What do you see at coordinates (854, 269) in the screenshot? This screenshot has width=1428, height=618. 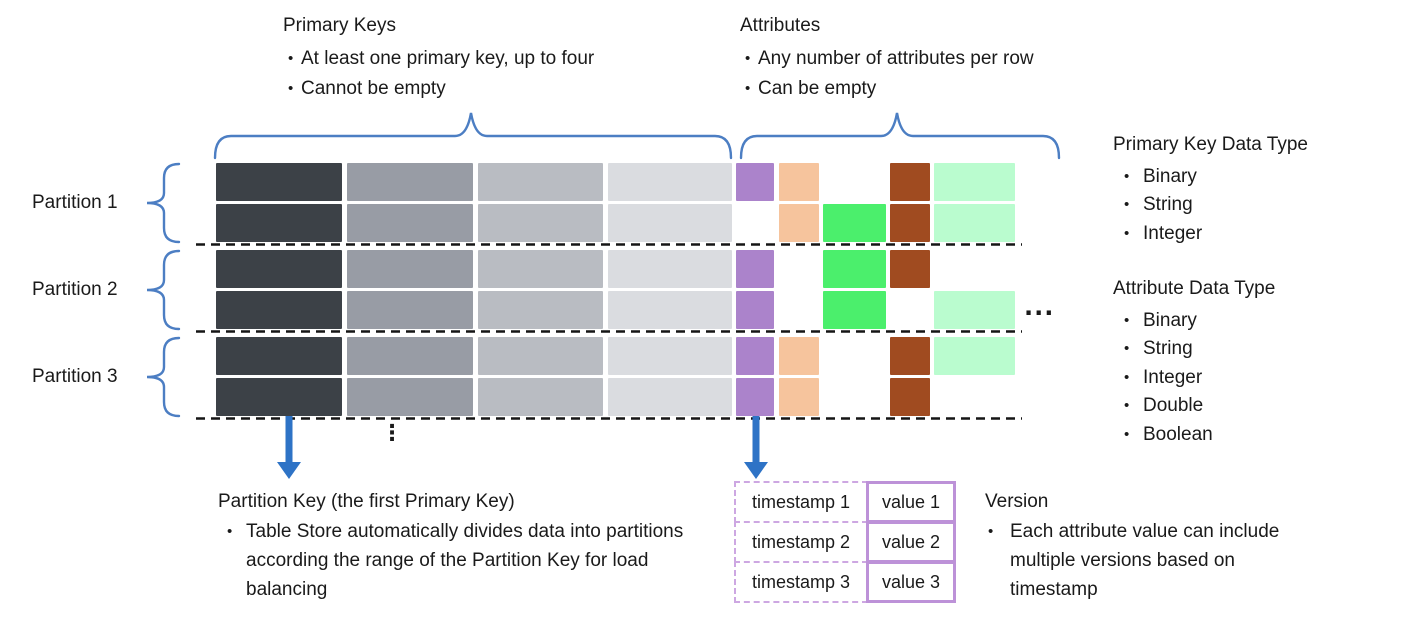 I see `grid-cell-attribute-green-row3` at bounding box center [854, 269].